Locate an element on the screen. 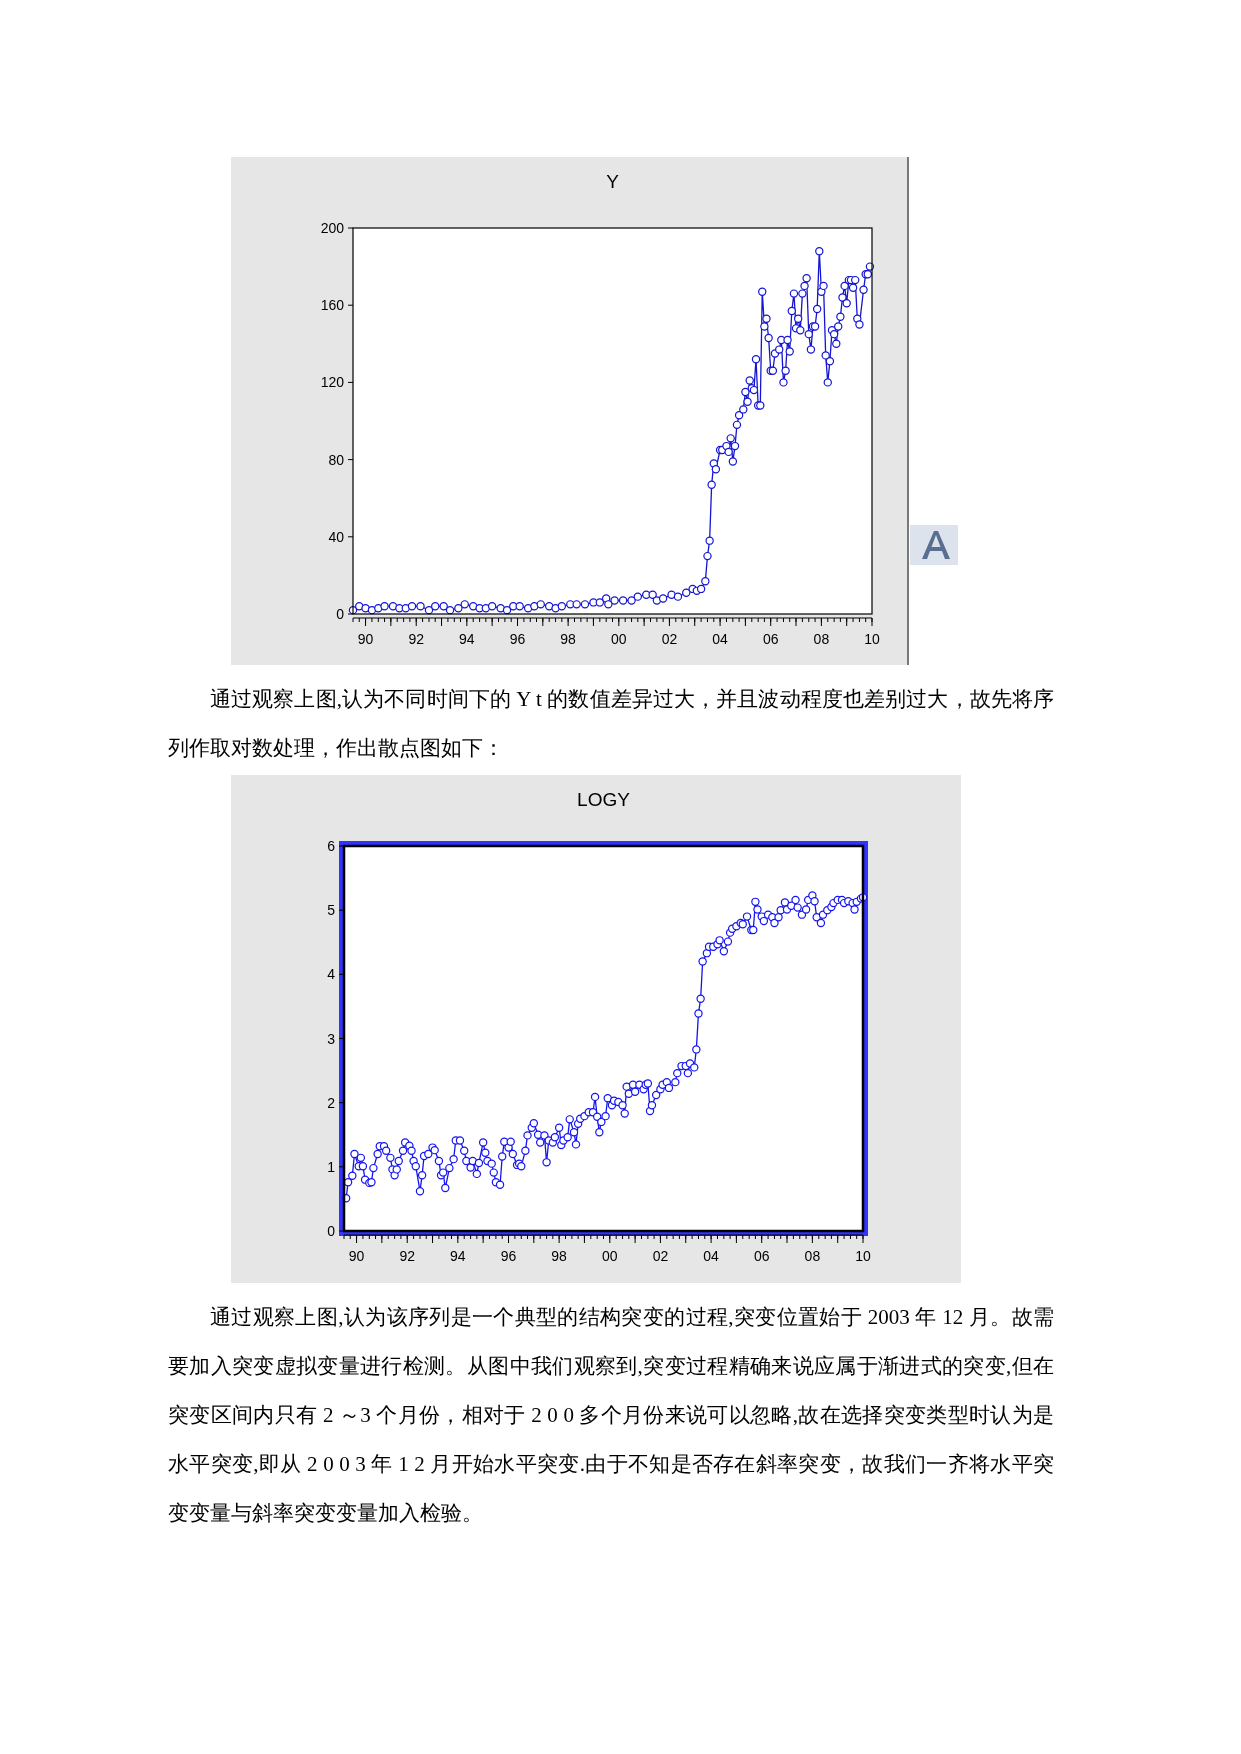 This screenshot has width=1241, height=1754. y-tick-label: 6 is located at coordinates (331, 846).